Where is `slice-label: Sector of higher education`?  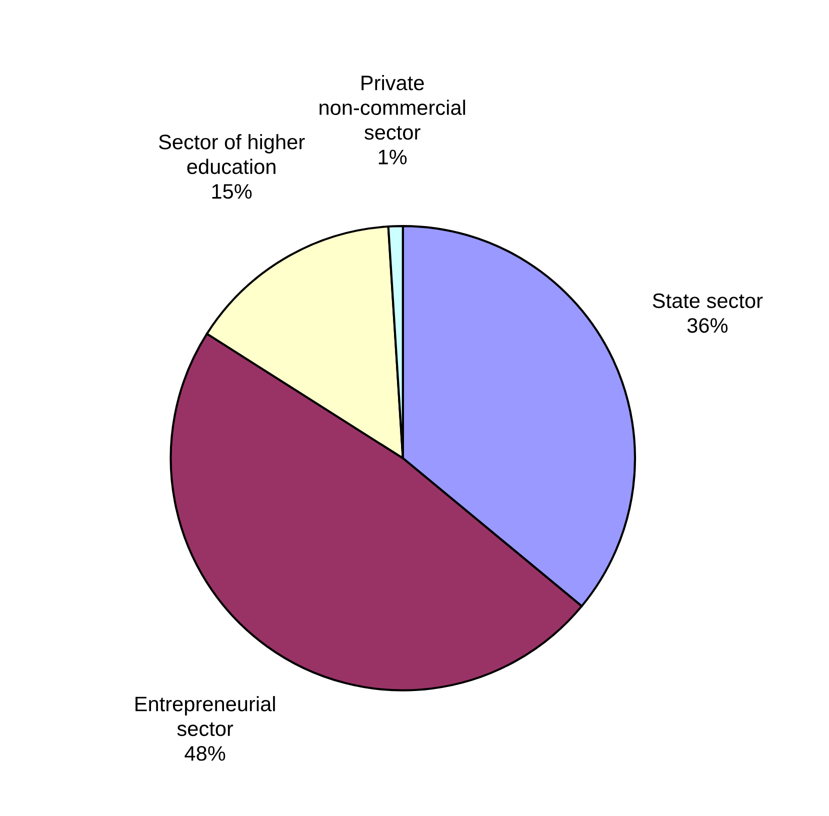
slice-label: Sector of higher education is located at coordinates (231, 154).